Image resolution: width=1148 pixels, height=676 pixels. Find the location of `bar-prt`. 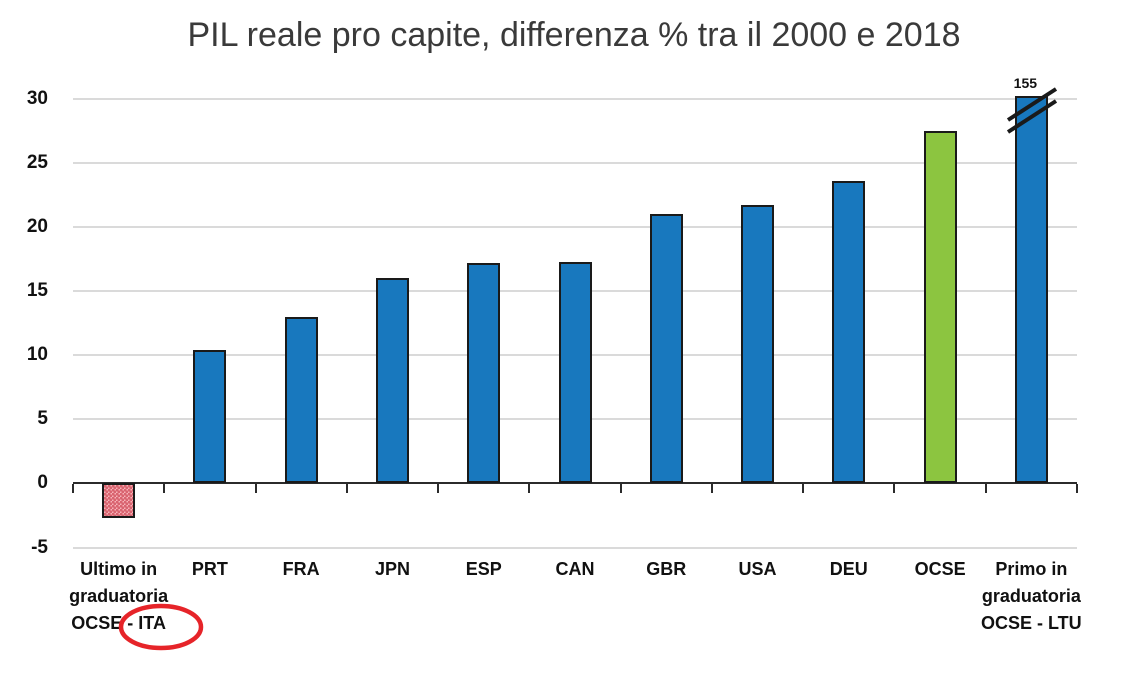

bar-prt is located at coordinates (210, 417).